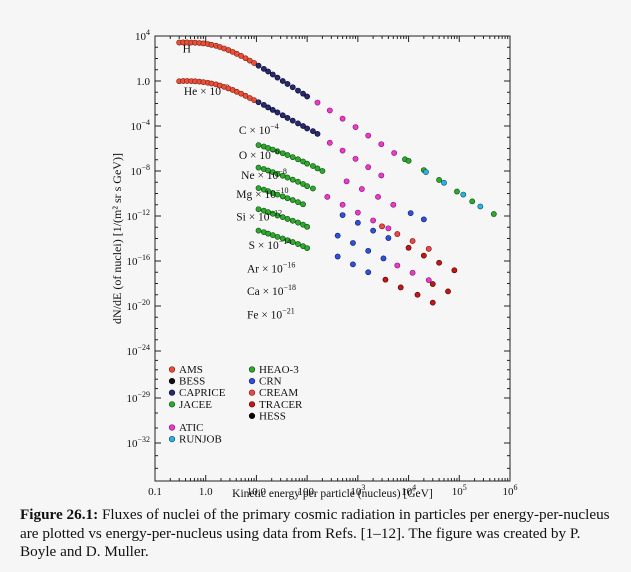 The height and width of the screenshot is (572, 631). I want to click on legend-marker-atic, so click(172, 427).